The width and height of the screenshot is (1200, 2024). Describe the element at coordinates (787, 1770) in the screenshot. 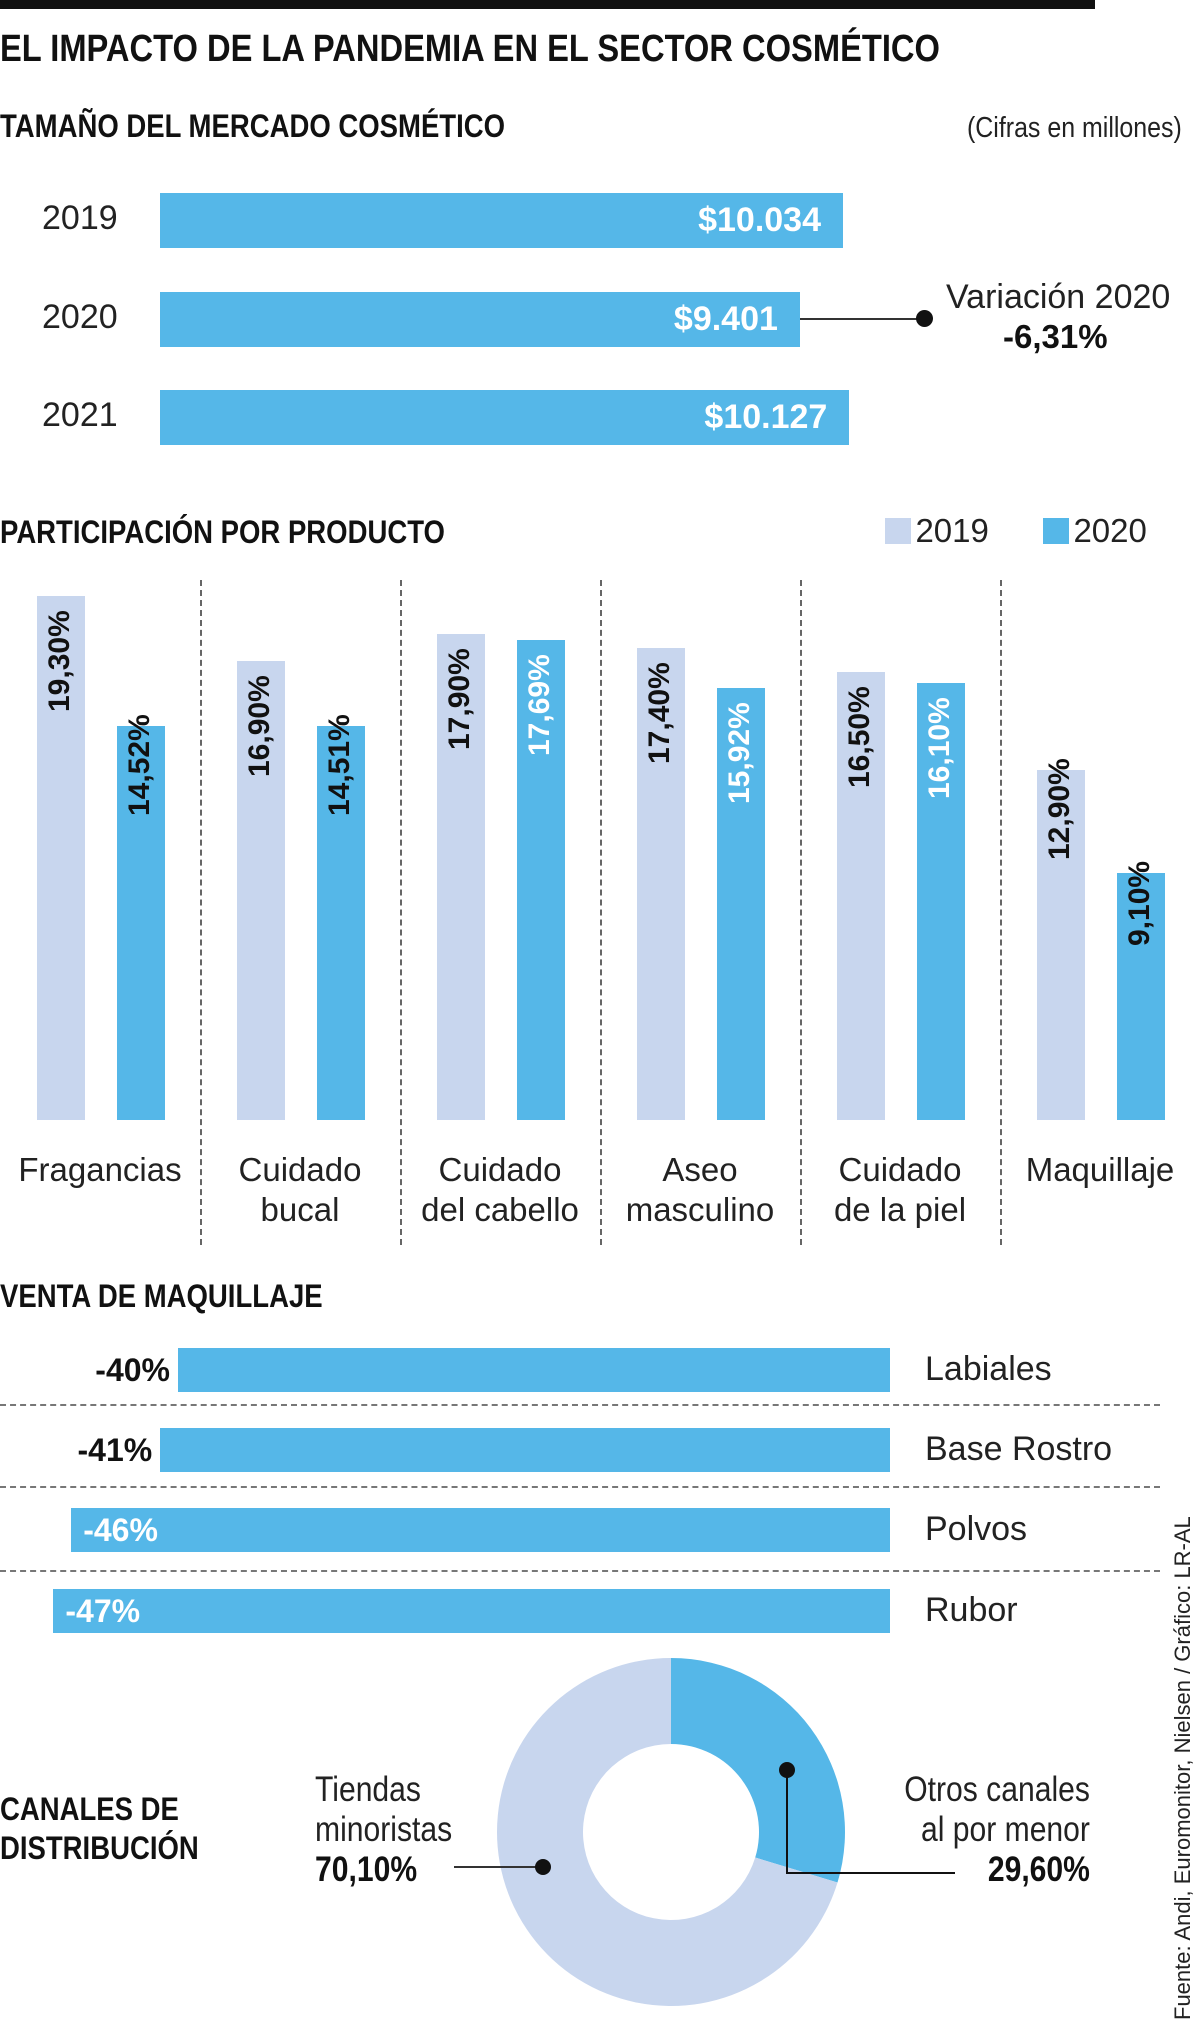

I see `otros-leader-dot` at that location.